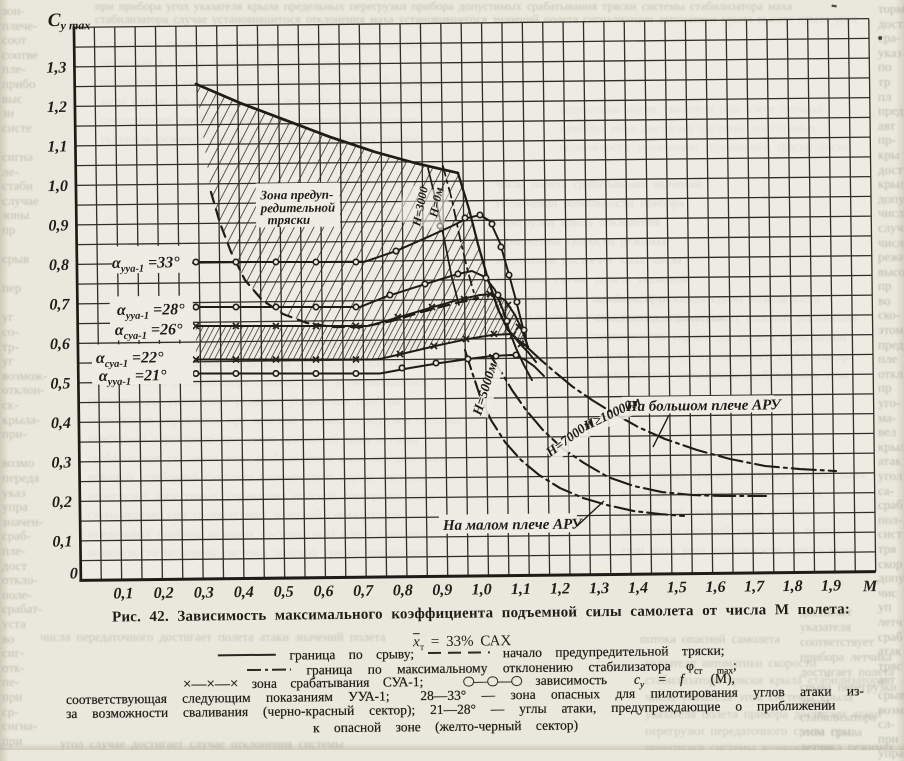 This screenshot has height=761, width=904. I want to click on svg-text: 1,8, so click(793, 586).